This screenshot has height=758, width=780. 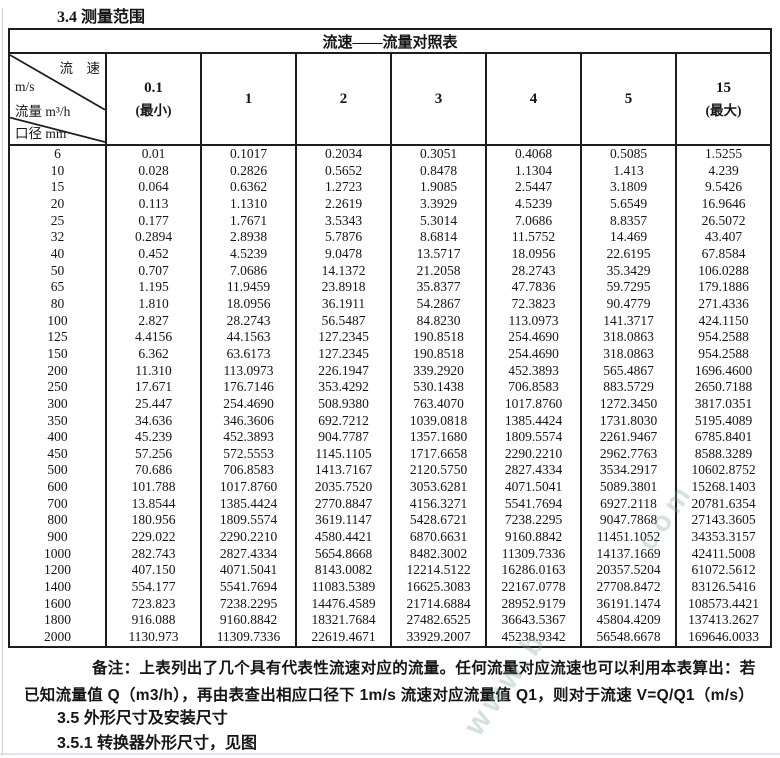 I want to click on flow-value-cell: 1.413, so click(x=628, y=171).